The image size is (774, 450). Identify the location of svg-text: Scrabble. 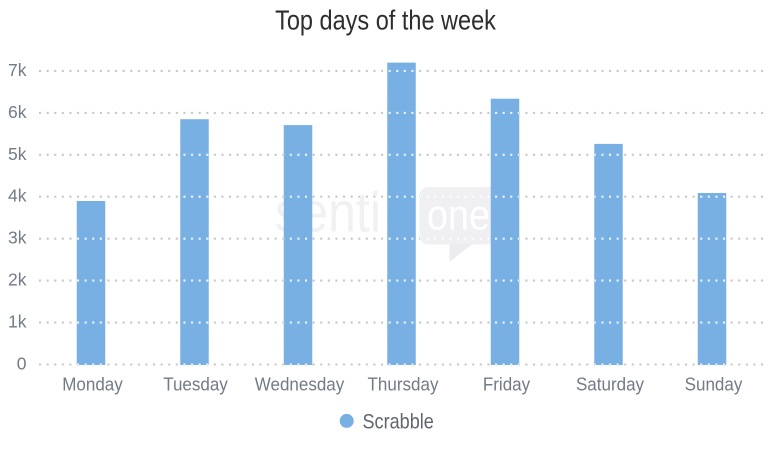
(398, 422).